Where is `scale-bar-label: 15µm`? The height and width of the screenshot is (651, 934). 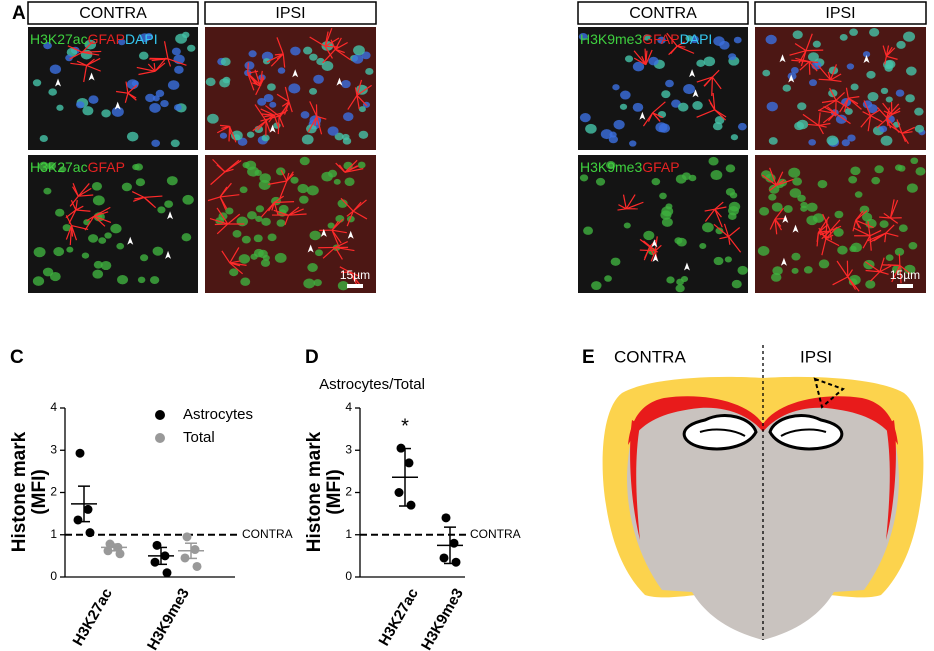
scale-bar-label: 15µm is located at coordinates (905, 275).